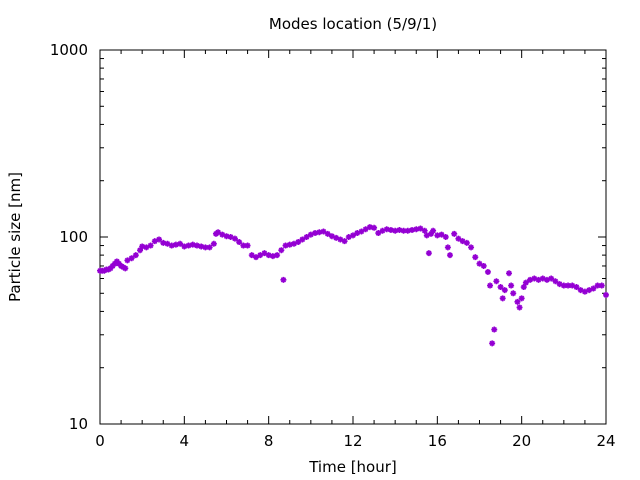 This screenshot has width=640, height=480. What do you see at coordinates (15, 237) in the screenshot?
I see `y-axis-label: Particle size [nm]` at bounding box center [15, 237].